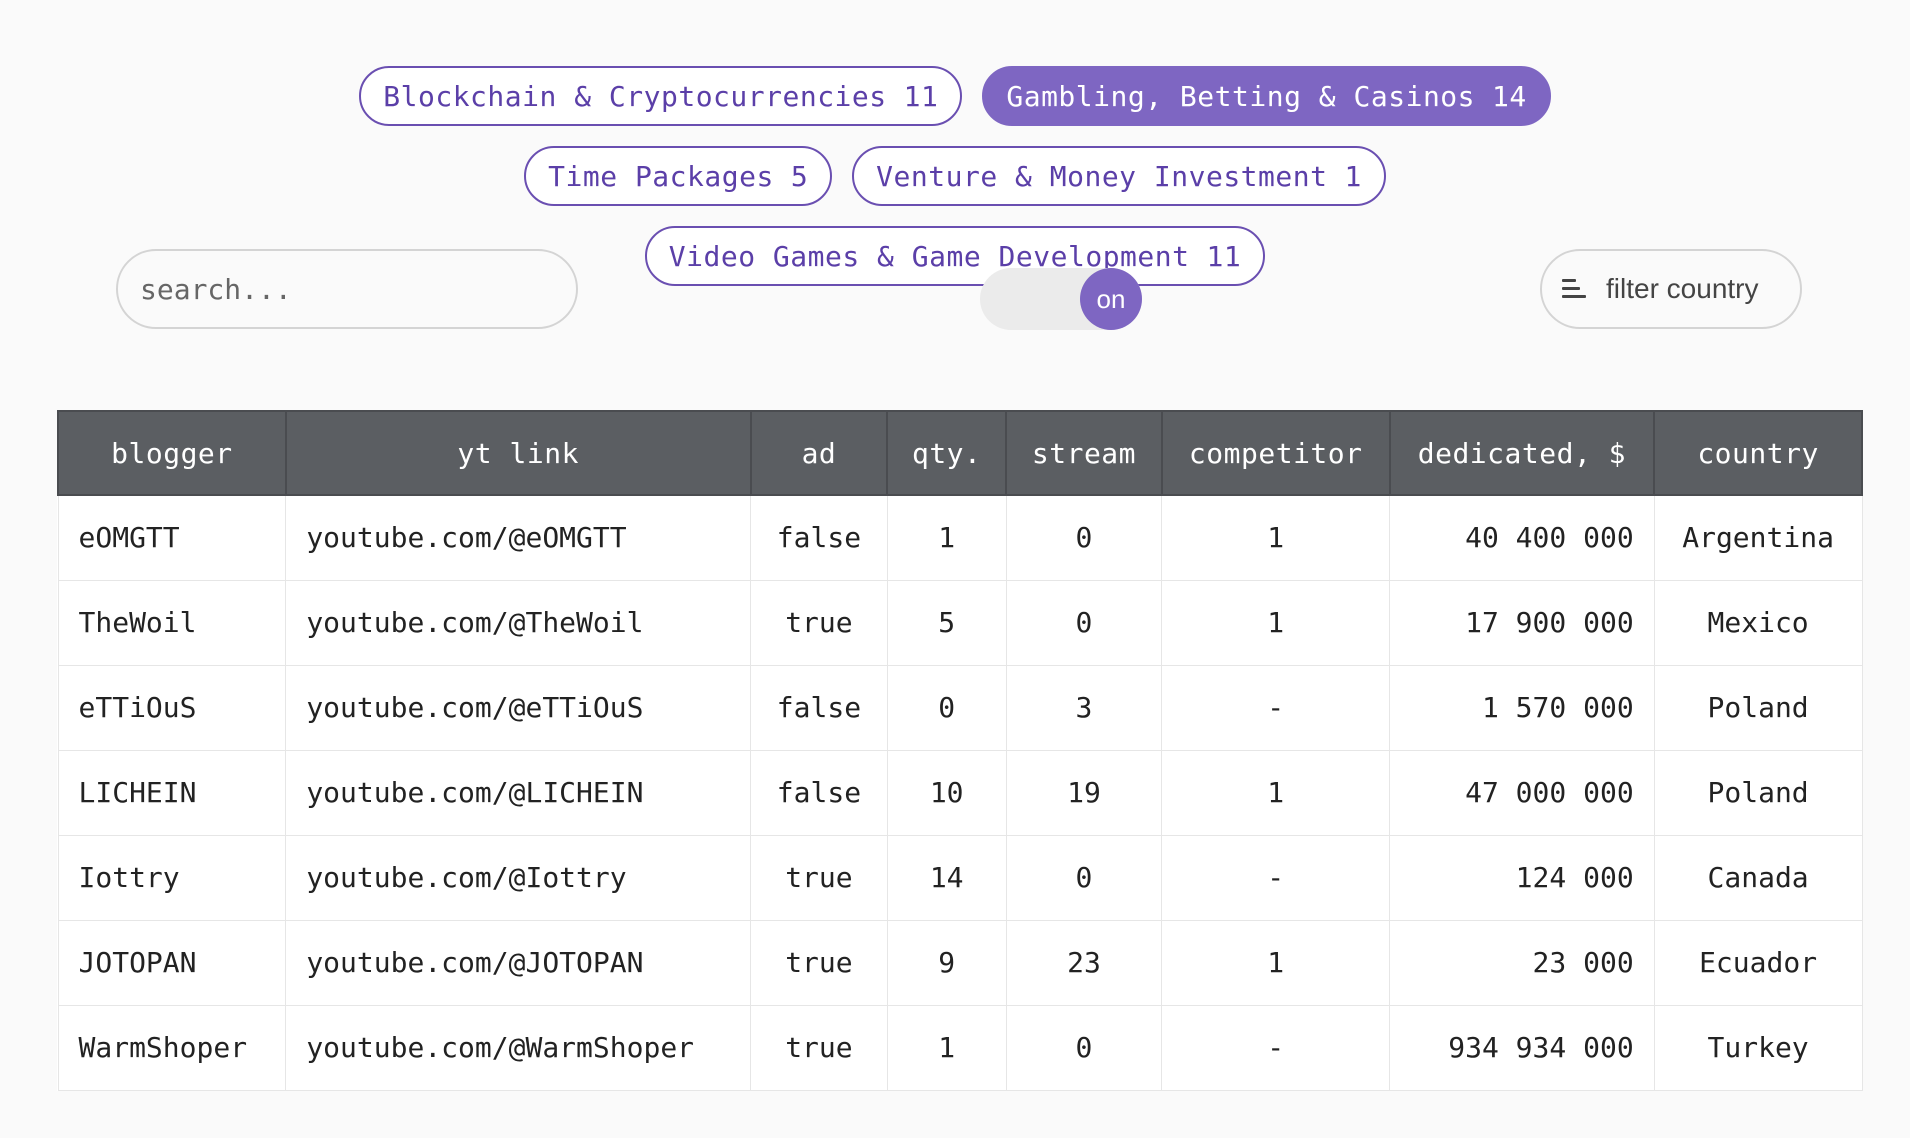  Describe the element at coordinates (518, 537) in the screenshot. I see `cell-yt-link: youtube.com/@eOMGTT` at that location.